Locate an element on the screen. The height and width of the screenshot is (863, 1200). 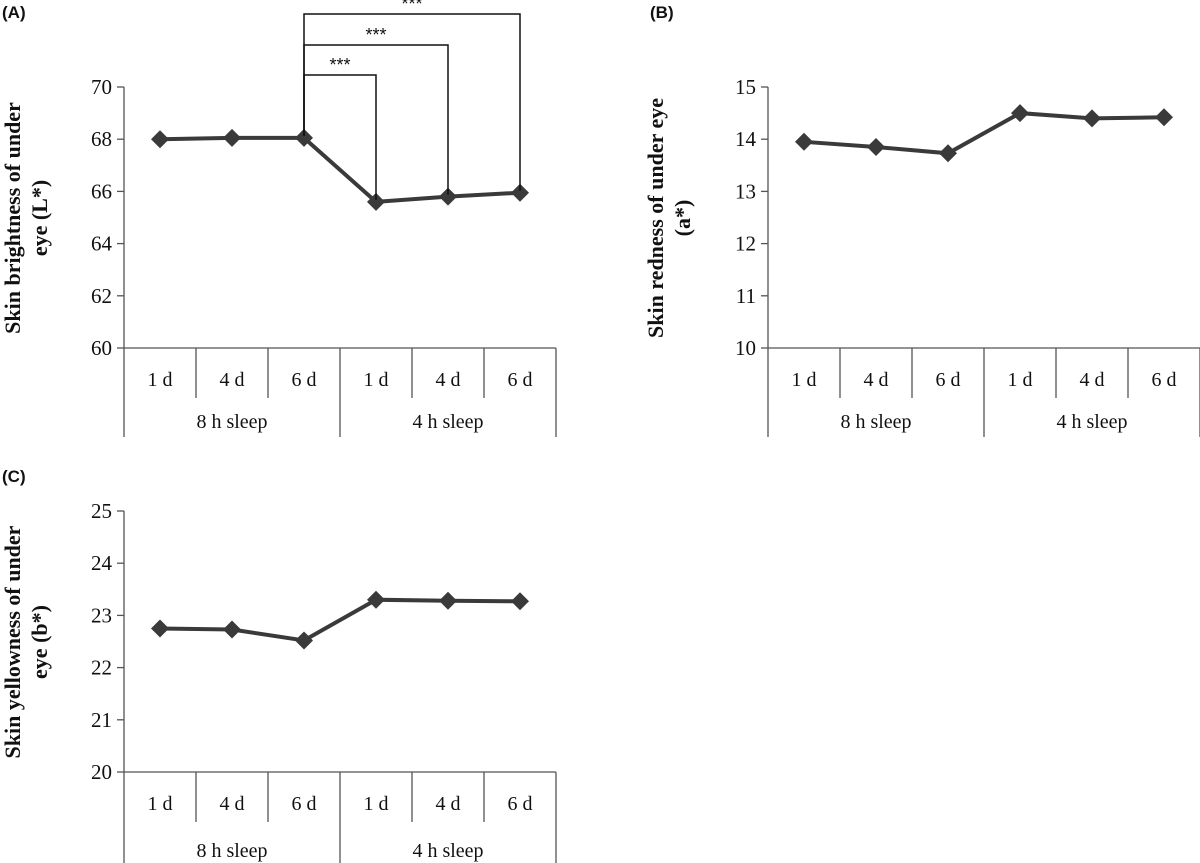
y-axis-label: Skin redness of under eye(a*) is located at coordinates (669, 218).